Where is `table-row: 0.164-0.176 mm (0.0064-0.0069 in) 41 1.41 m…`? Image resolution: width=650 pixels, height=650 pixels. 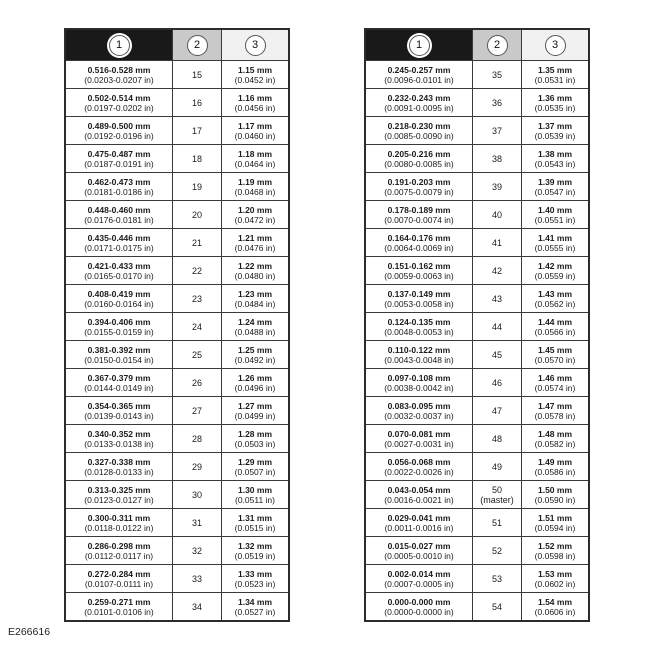
table-row: 0.164-0.176 mm (0.0064-0.0069 in) 41 1.41 m… is located at coordinates (477, 242).